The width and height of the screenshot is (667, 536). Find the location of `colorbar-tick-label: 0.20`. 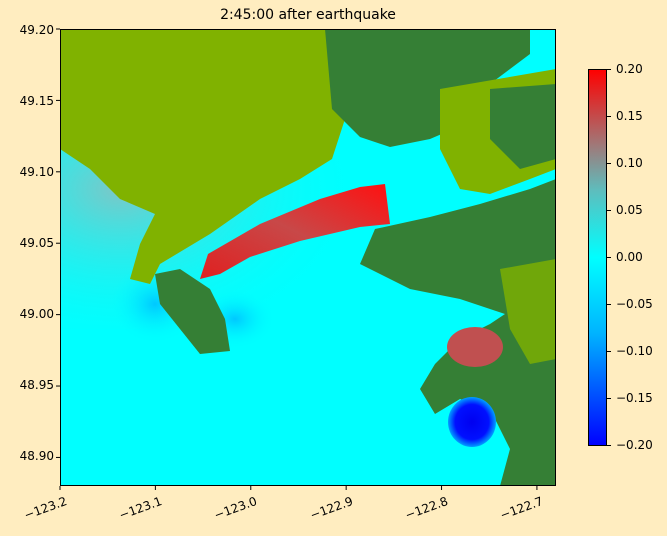

colorbar-tick-label: 0.20 is located at coordinates (629, 69).